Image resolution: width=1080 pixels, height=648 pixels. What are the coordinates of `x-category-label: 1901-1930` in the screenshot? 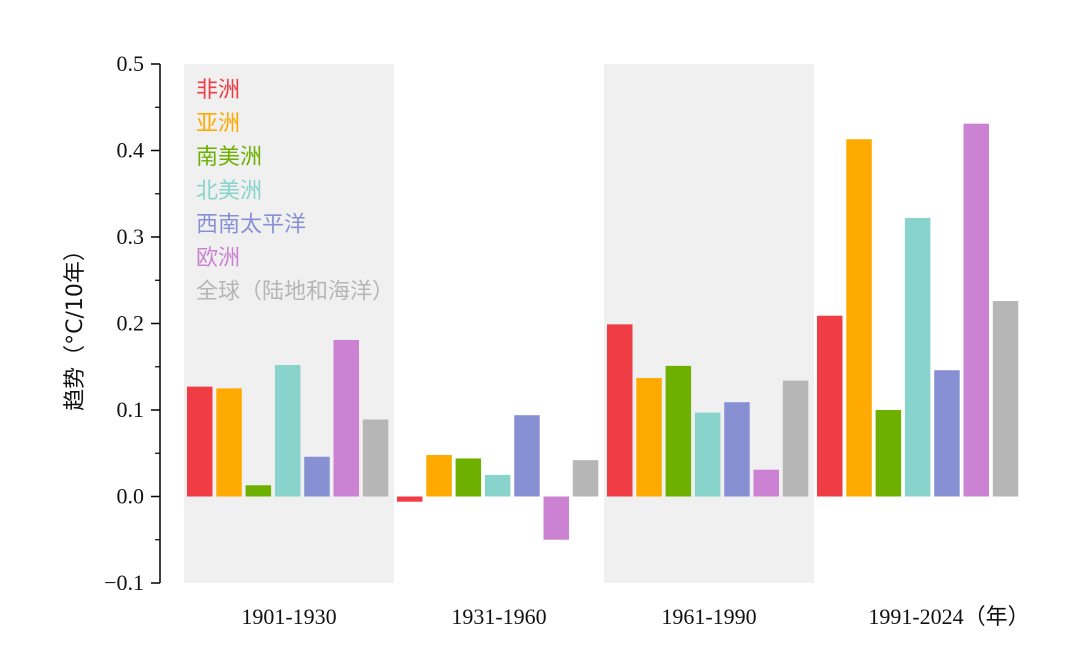 It's located at (288, 616).